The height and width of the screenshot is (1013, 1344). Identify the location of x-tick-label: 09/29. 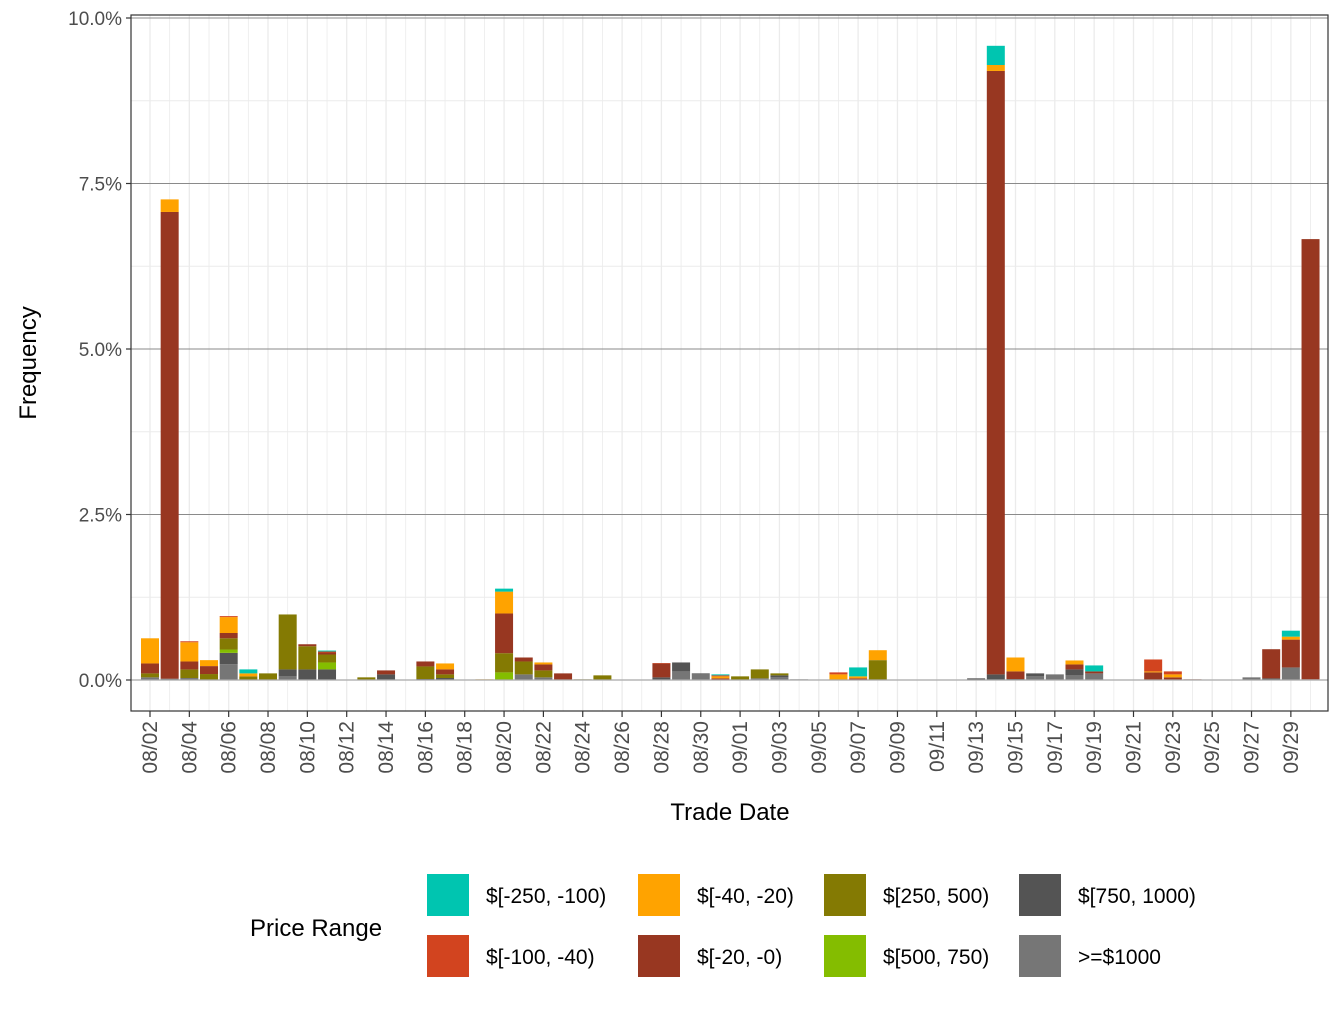
(1291, 747).